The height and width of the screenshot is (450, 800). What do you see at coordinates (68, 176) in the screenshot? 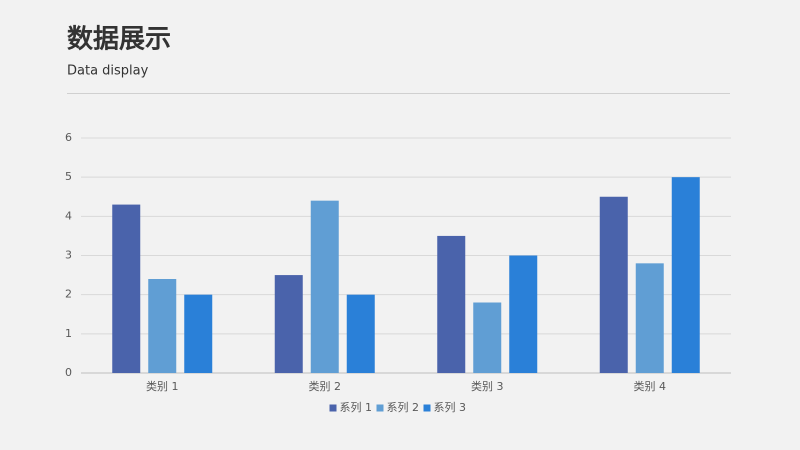
I see `y-tick-label: 5` at bounding box center [68, 176].